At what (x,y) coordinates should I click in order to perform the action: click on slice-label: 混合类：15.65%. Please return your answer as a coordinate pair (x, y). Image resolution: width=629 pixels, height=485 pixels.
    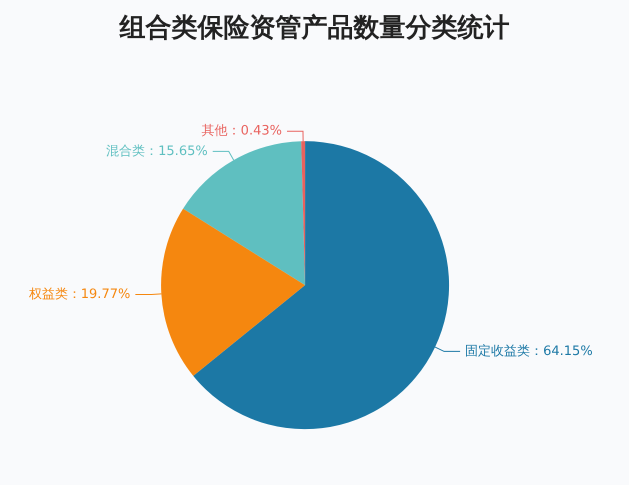
    Looking at the image, I should click on (157, 151).